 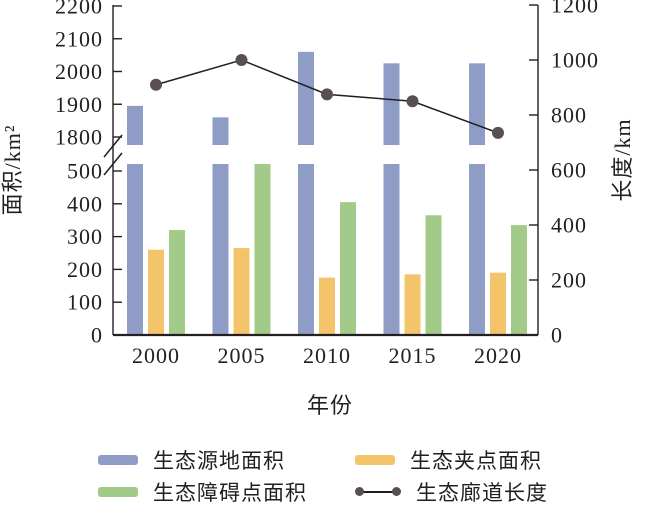 What do you see at coordinates (498, 132) in the screenshot?
I see `point-corridor-length-2020` at bounding box center [498, 132].